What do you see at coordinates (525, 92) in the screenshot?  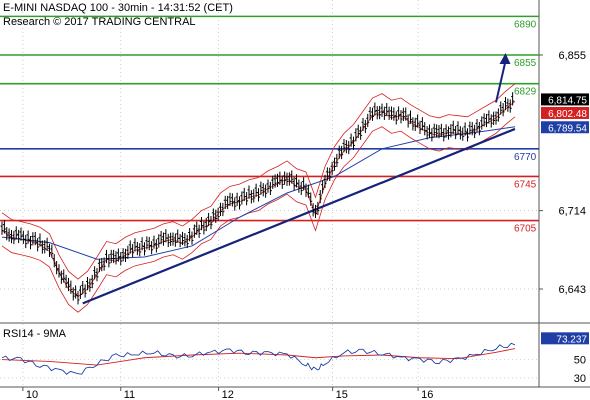 I see `level-label-6829: 6829` at bounding box center [525, 92].